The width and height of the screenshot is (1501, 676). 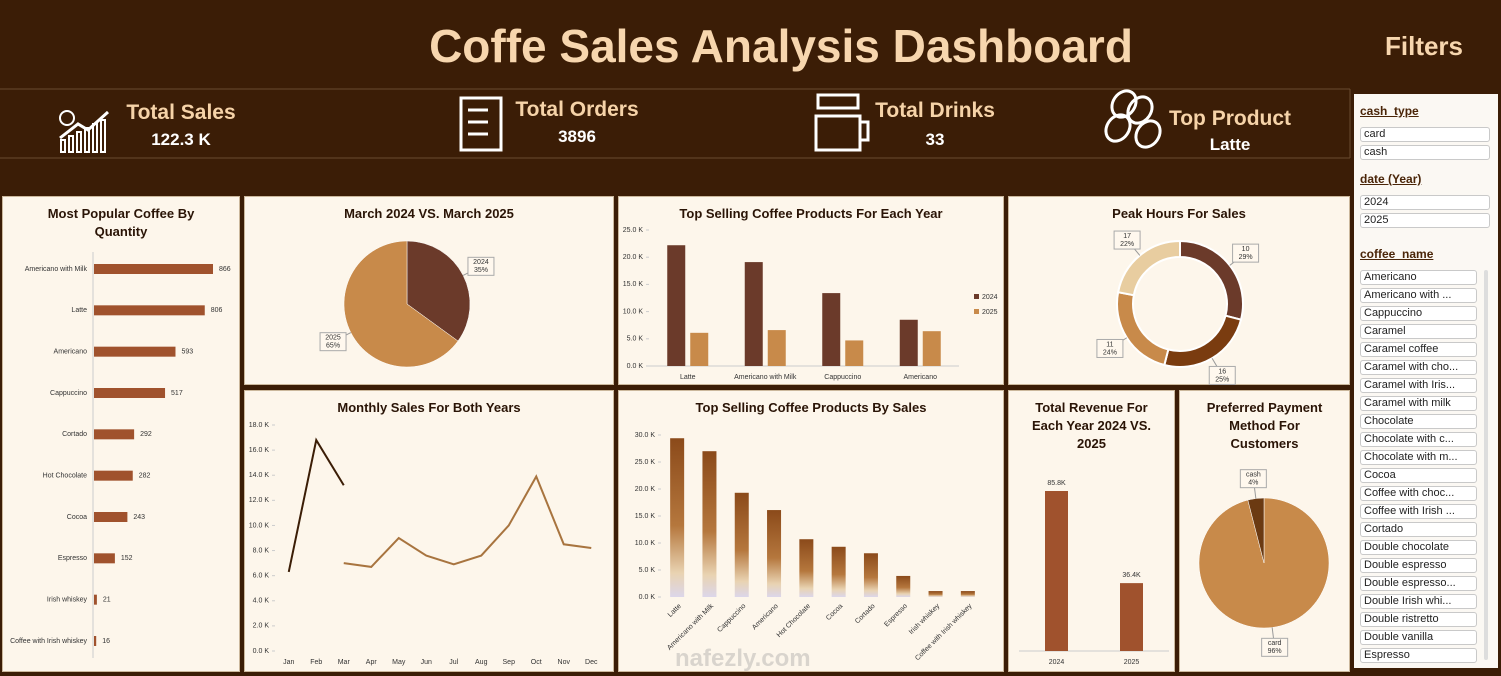 What do you see at coordinates (1425, 220) in the screenshot?
I see `filter-item: 2025` at bounding box center [1425, 220].